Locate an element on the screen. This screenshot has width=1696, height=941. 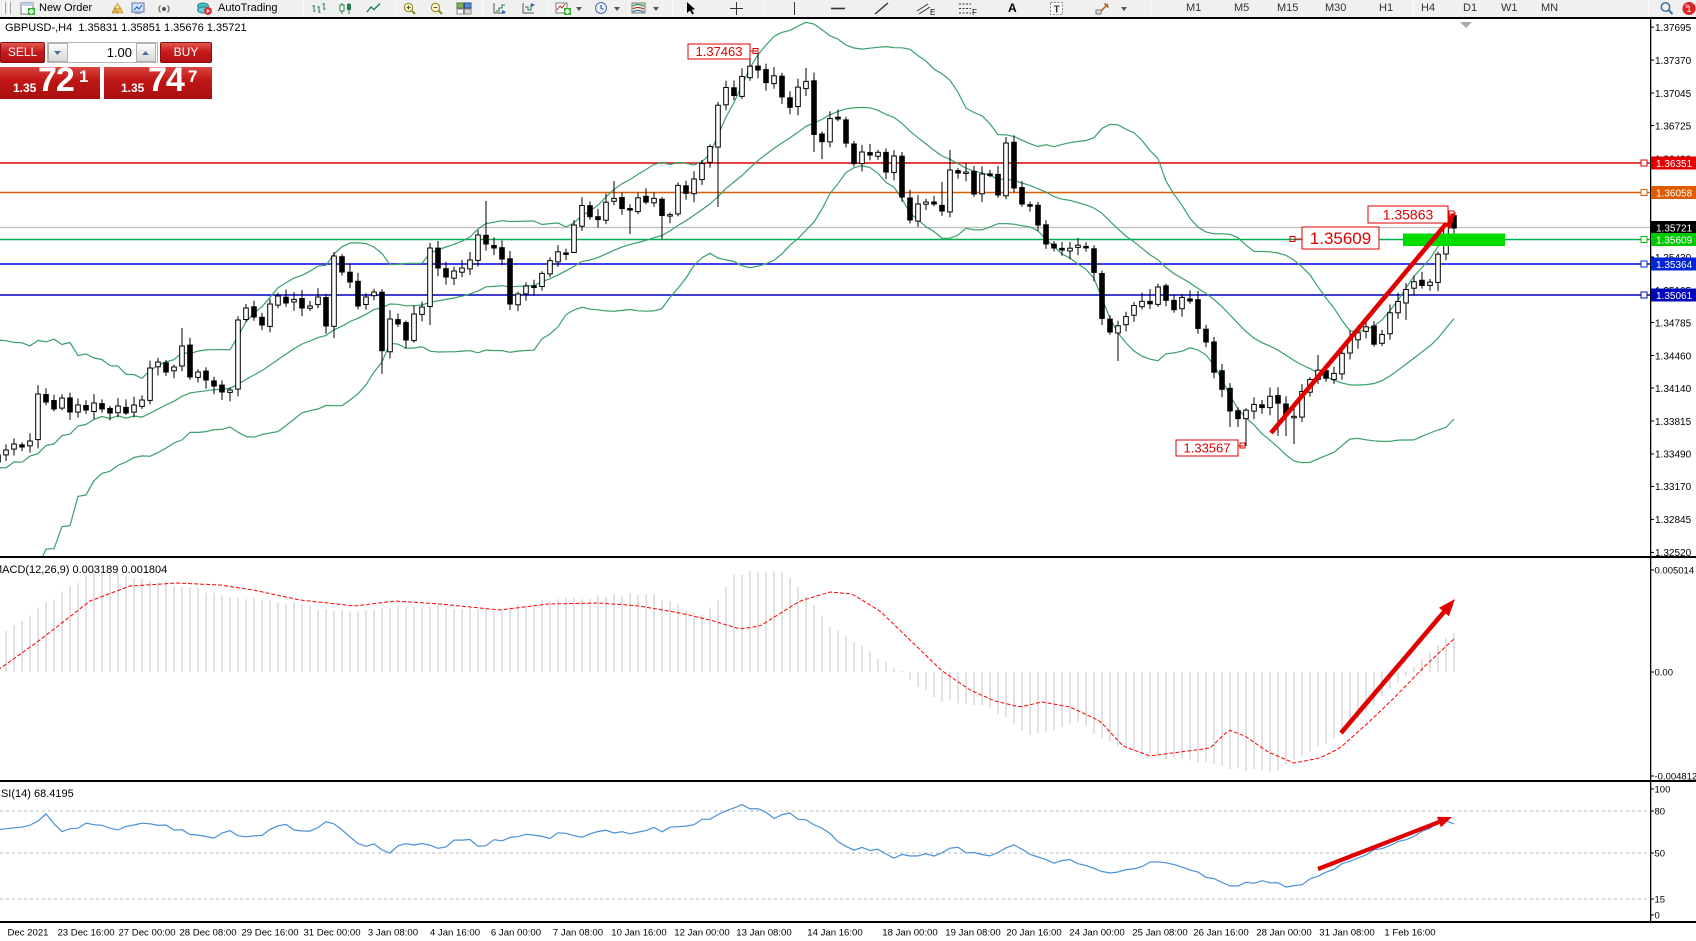
svg-text: 29 Dec 16:00 is located at coordinates (269, 933).